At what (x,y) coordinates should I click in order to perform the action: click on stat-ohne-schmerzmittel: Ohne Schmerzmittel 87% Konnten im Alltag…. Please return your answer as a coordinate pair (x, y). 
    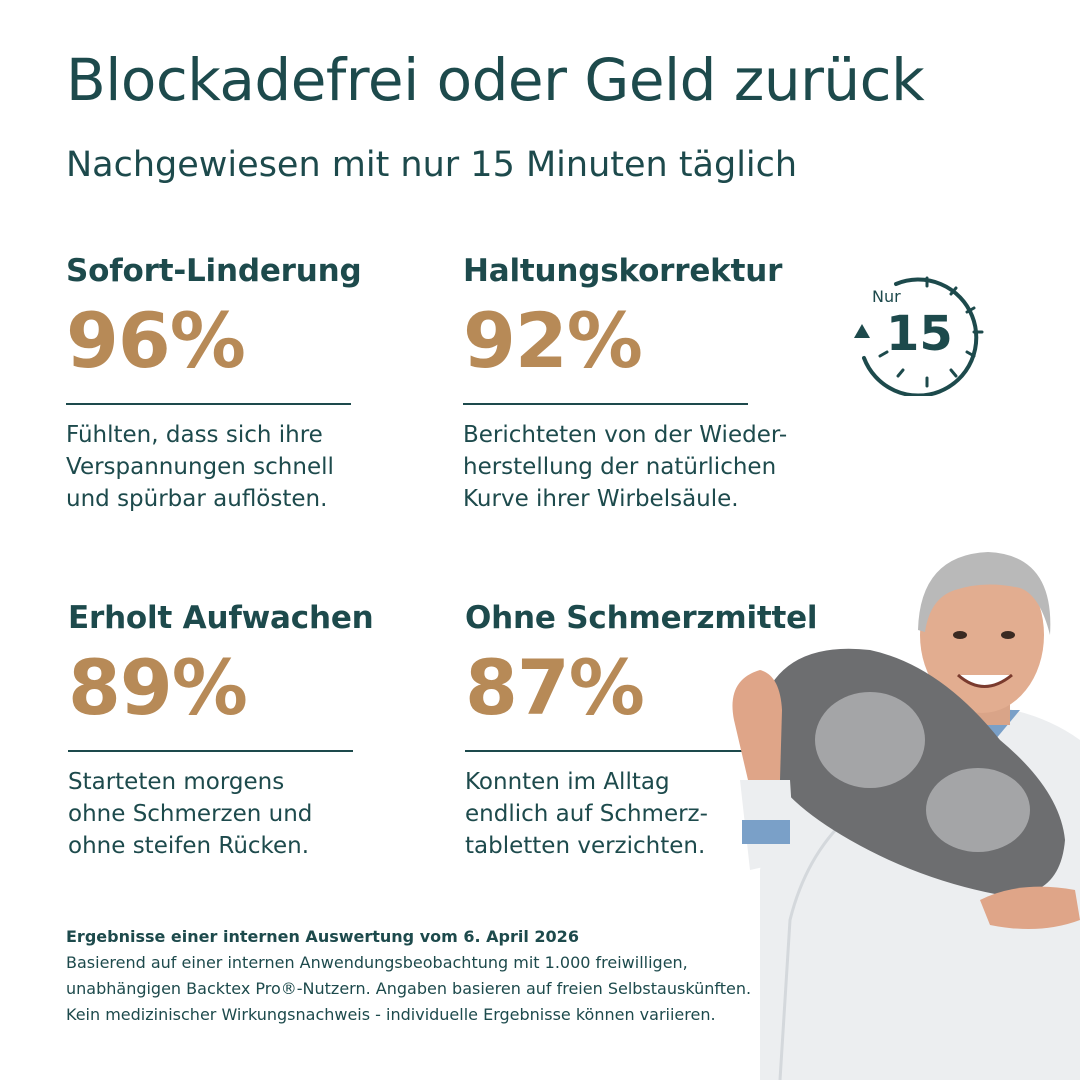
    Looking at the image, I should click on (655, 731).